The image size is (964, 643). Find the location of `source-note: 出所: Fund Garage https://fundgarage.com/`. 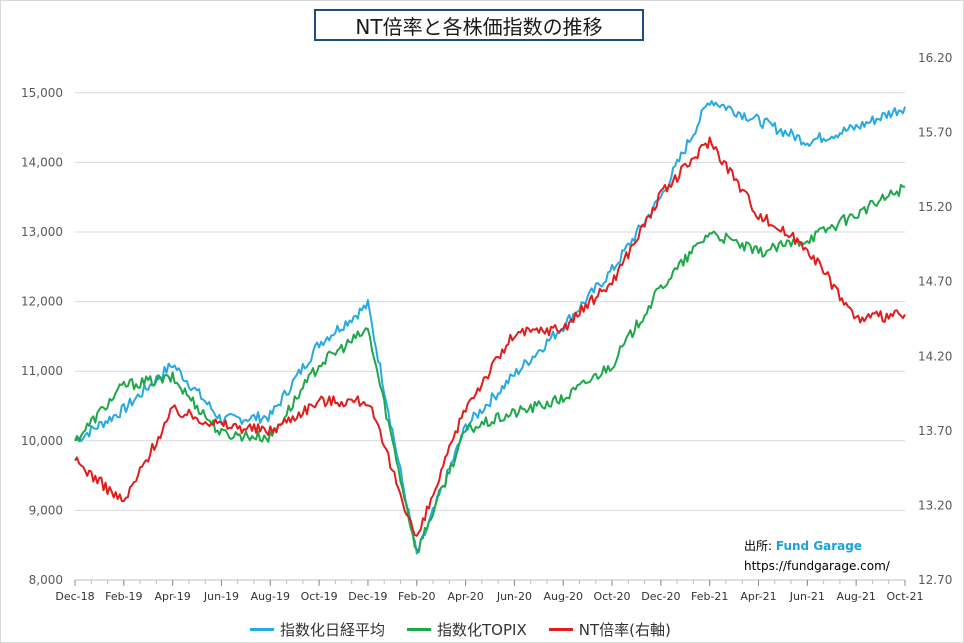

source-note: 出所: Fund Garage https://fundgarage.com/ is located at coordinates (817, 556).